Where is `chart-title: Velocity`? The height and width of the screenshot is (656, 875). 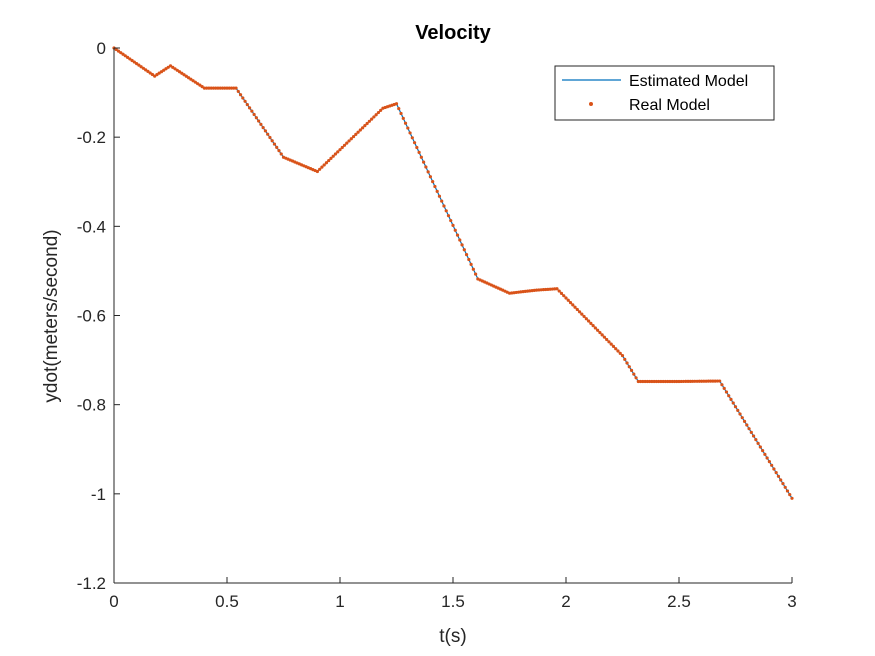 chart-title: Velocity is located at coordinates (453, 33).